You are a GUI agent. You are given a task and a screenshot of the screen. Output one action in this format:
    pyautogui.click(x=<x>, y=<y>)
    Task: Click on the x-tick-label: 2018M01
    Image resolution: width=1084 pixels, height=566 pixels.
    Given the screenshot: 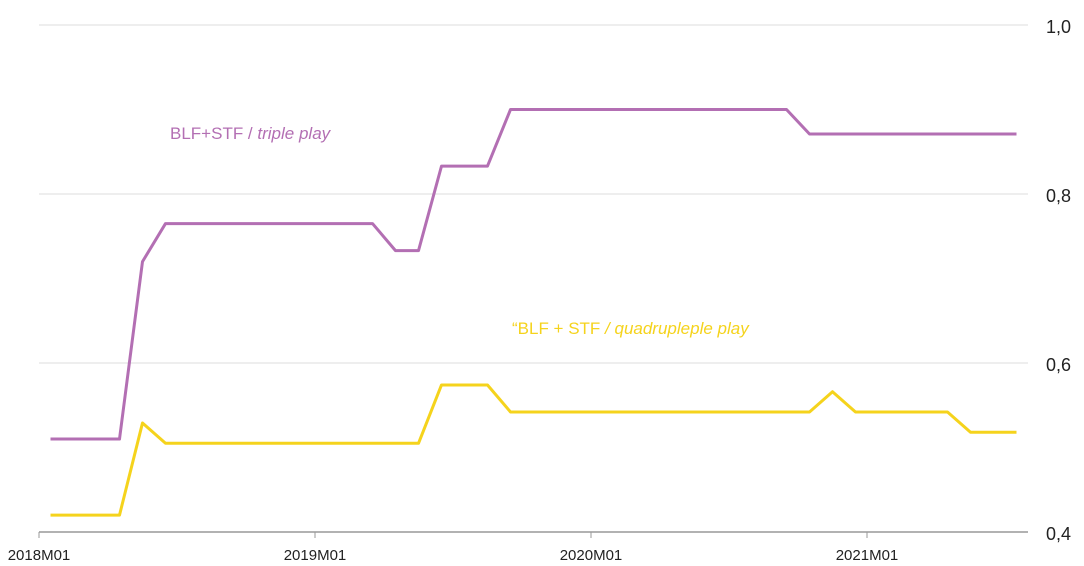 What is the action you would take?
    pyautogui.click(x=39, y=555)
    